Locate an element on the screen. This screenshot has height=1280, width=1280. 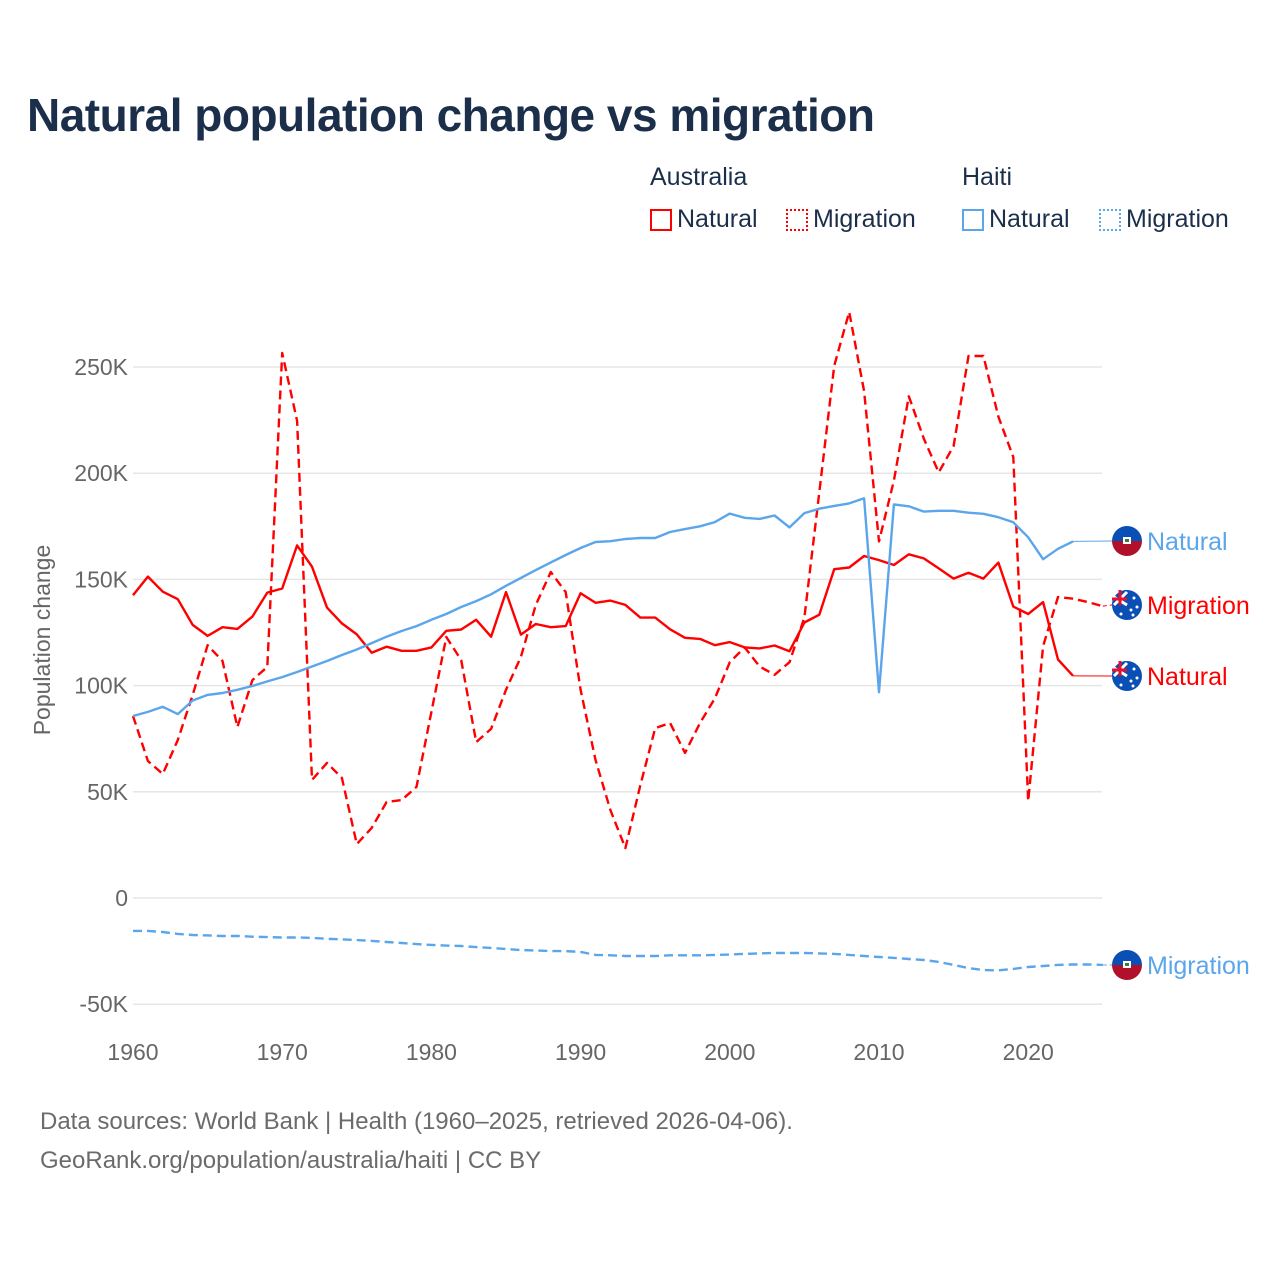
y-axis-label: Population change is located at coordinates (42, 640).